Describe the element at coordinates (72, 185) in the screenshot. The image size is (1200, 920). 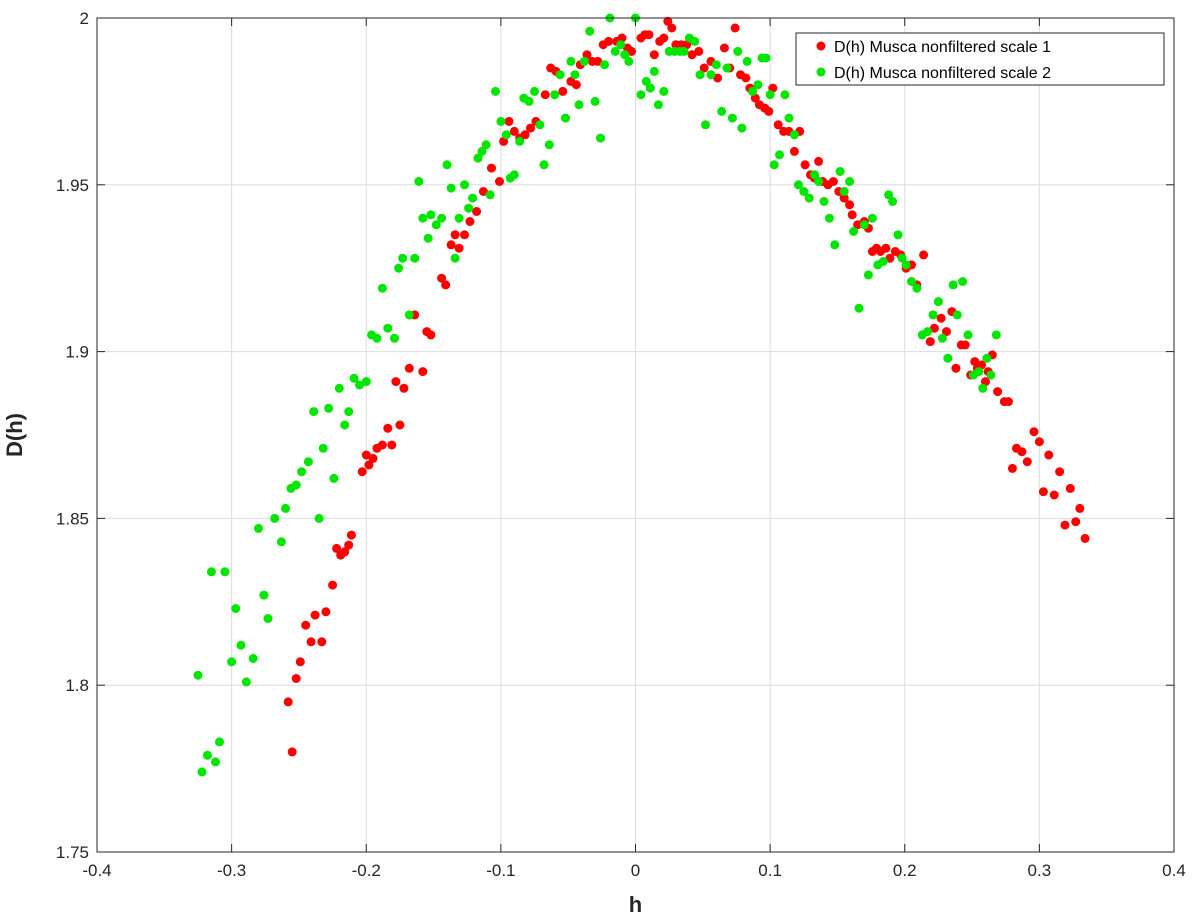
I see `y-tick-label: 1.95` at that location.